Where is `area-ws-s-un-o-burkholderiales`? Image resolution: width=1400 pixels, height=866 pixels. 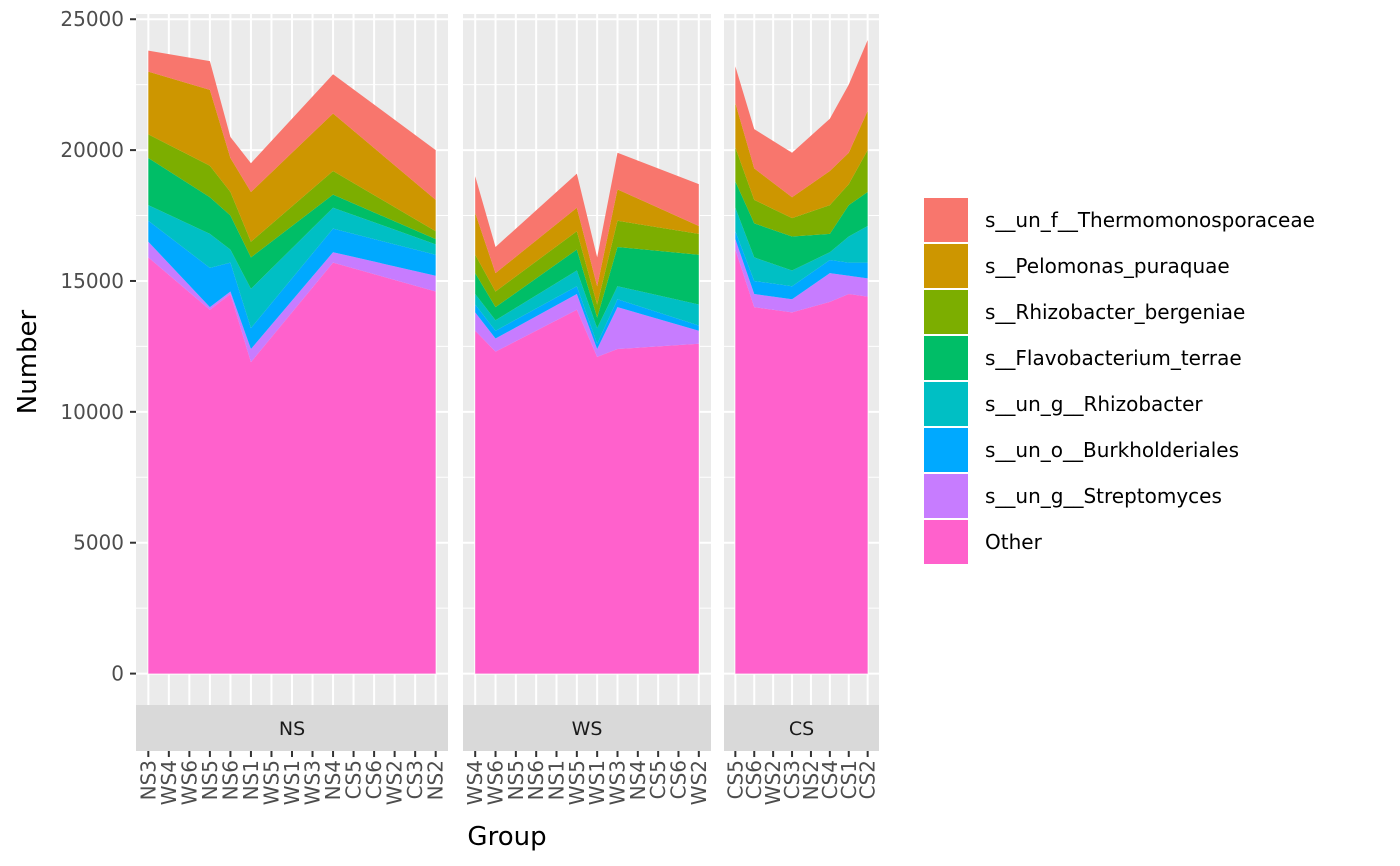 area-ws-s-un-o-burkholderiales is located at coordinates (587, 318).